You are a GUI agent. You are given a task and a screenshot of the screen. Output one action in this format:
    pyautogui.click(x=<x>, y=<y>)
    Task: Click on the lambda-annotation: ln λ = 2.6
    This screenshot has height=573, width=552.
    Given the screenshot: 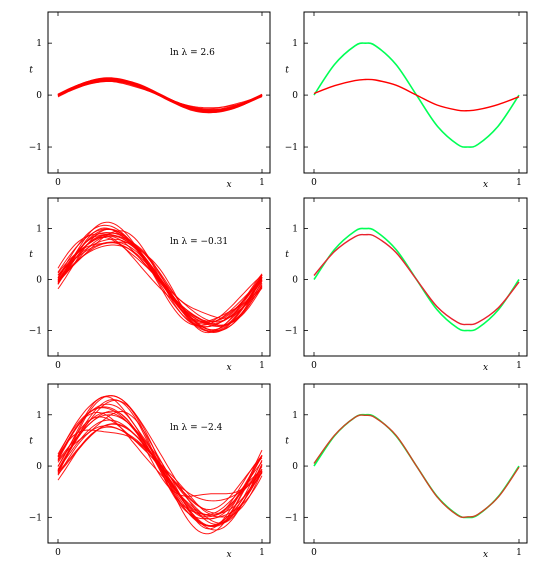 What is the action you would take?
    pyautogui.click(x=192, y=53)
    